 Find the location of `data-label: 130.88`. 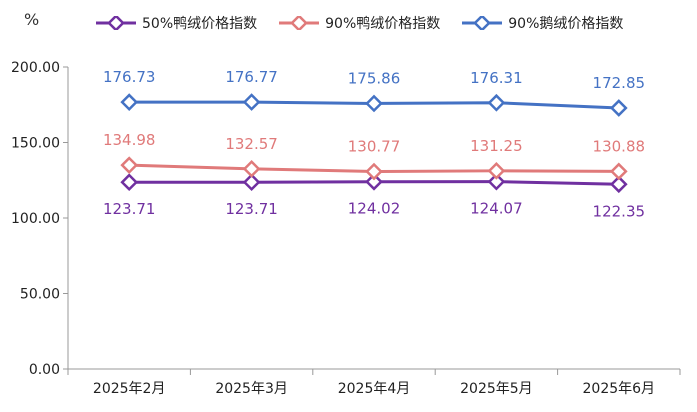

data-label: 130.88 is located at coordinates (619, 146).